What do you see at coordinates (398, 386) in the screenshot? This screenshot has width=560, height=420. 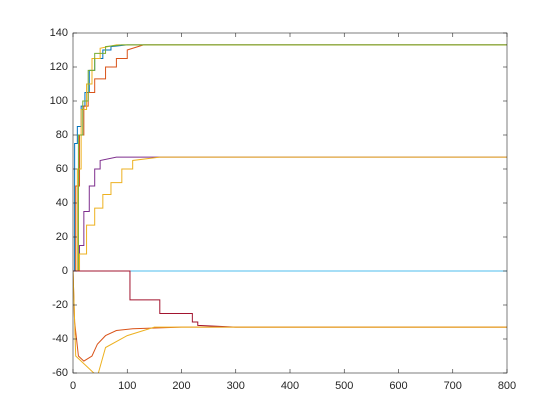 I see `x-tick-label: 600` at bounding box center [398, 386].